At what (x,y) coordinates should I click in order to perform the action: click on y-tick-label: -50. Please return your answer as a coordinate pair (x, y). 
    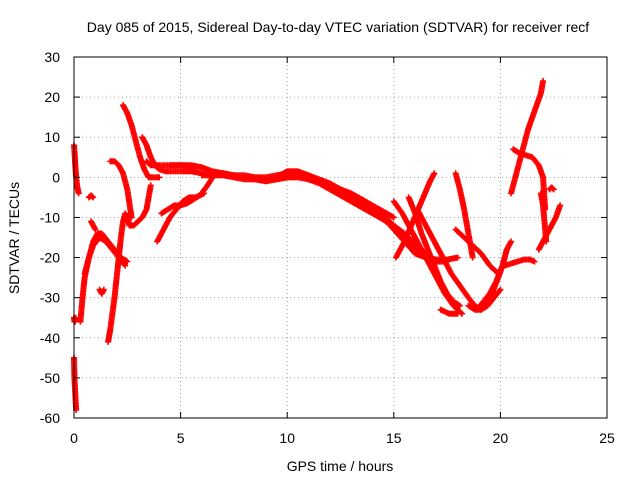
    Looking at the image, I should click on (50, 378).